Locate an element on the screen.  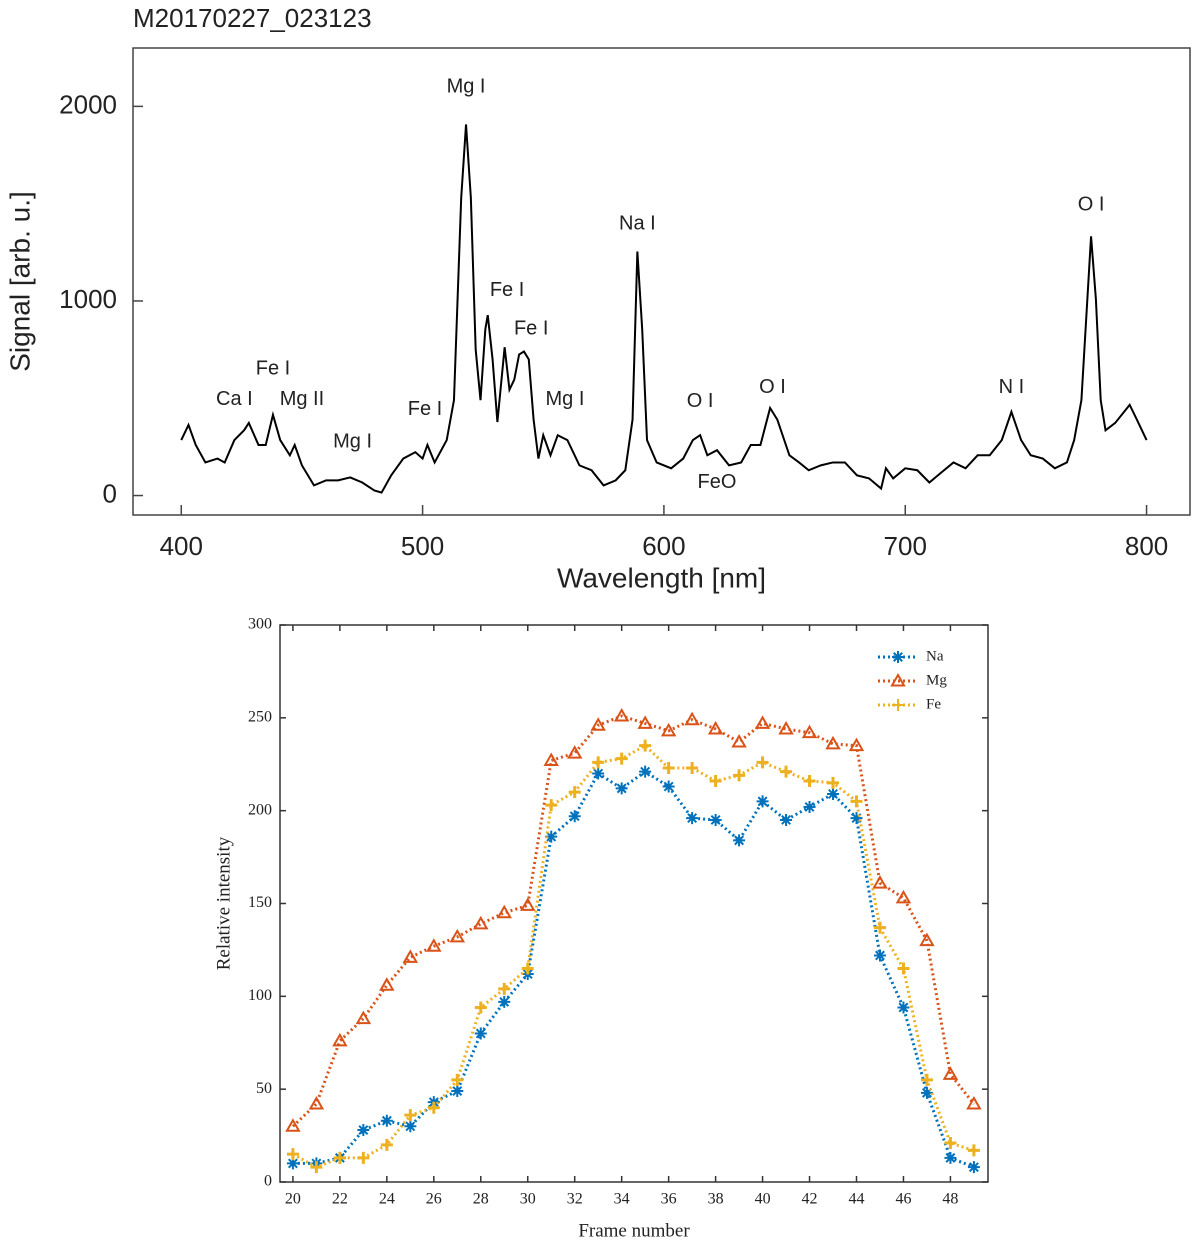
x-tick-label: 40 is located at coordinates (763, 1199).